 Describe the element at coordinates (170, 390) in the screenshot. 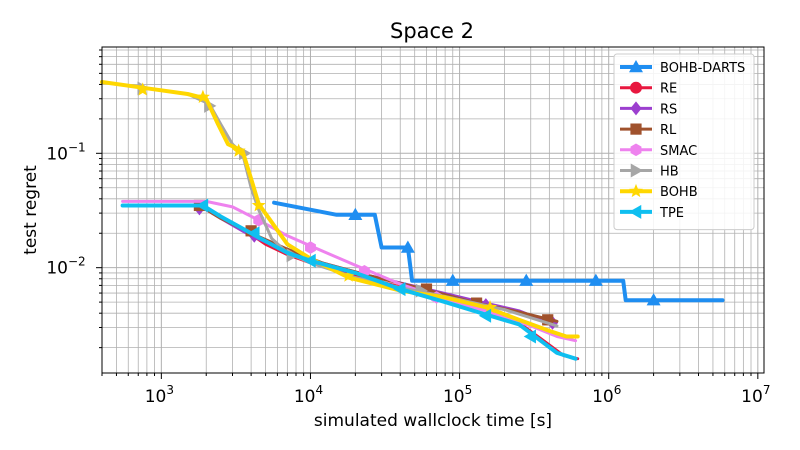

I see `x-tick-label-exponent: 3` at that location.